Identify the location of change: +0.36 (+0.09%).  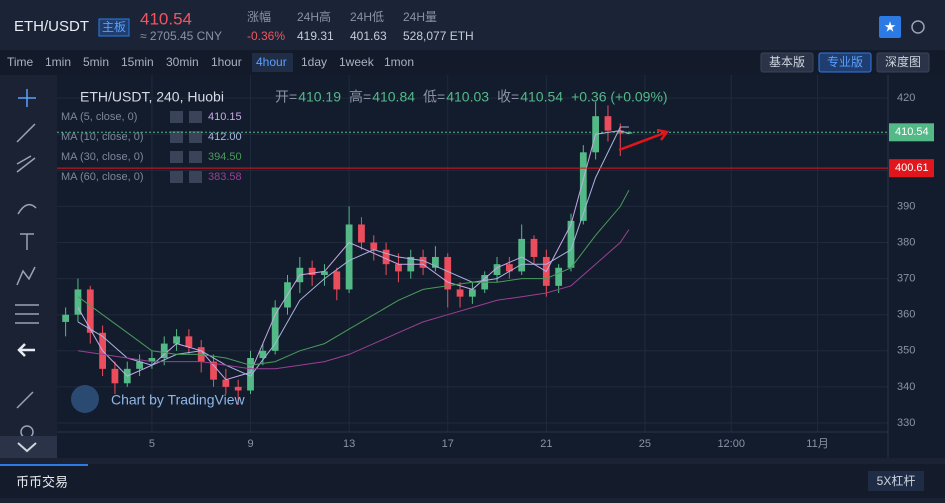
(619, 97).